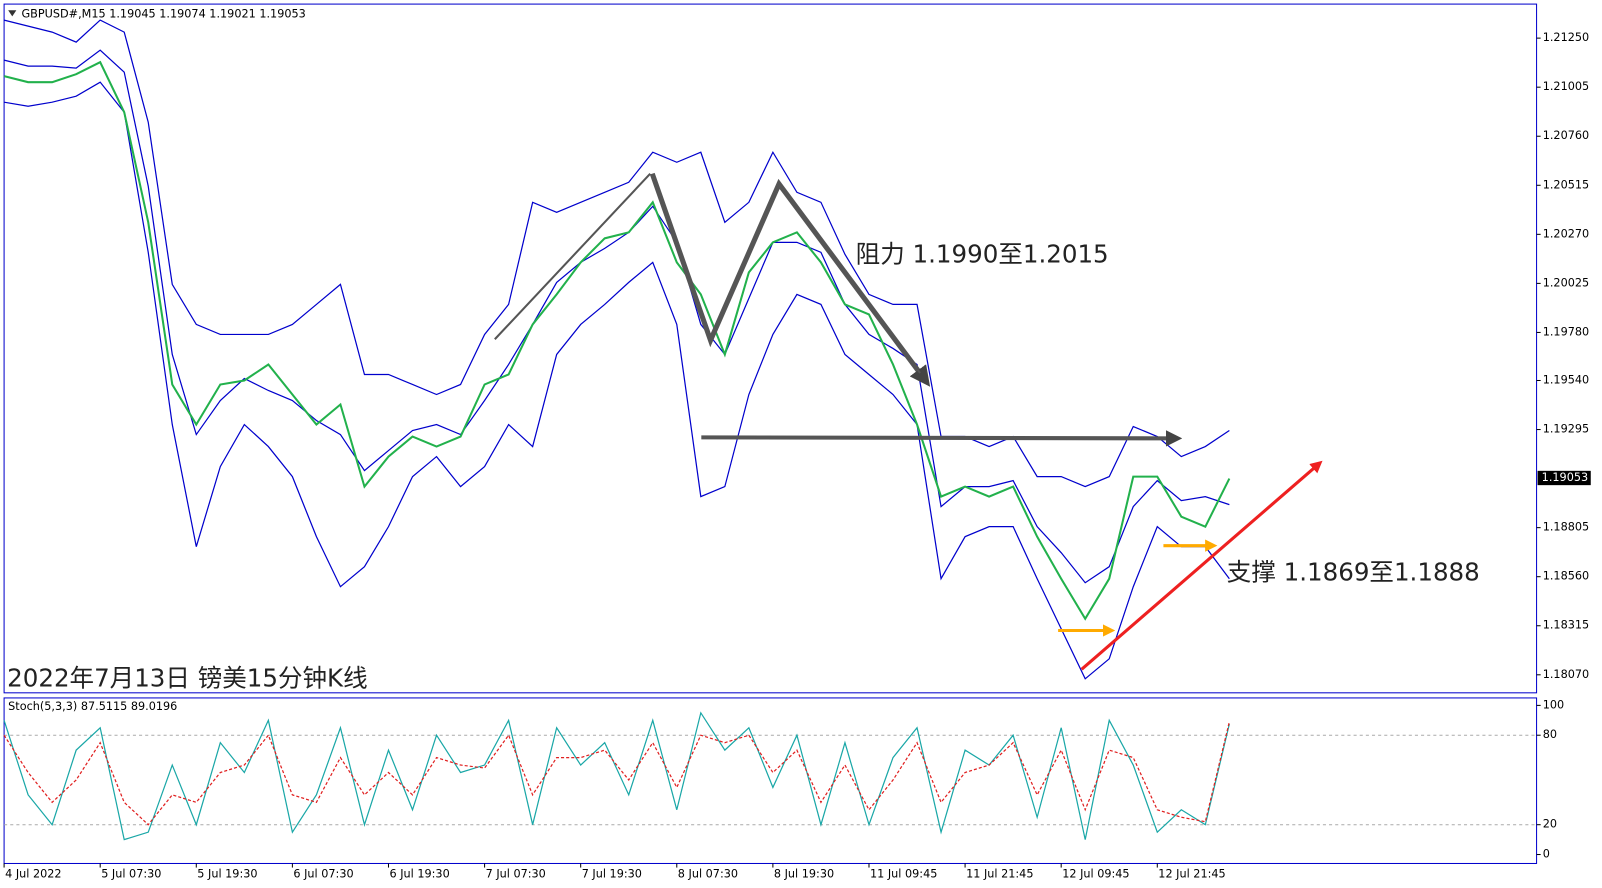  Describe the element at coordinates (1566, 527) in the screenshot. I see `y-tick-label: 1.18805` at that location.